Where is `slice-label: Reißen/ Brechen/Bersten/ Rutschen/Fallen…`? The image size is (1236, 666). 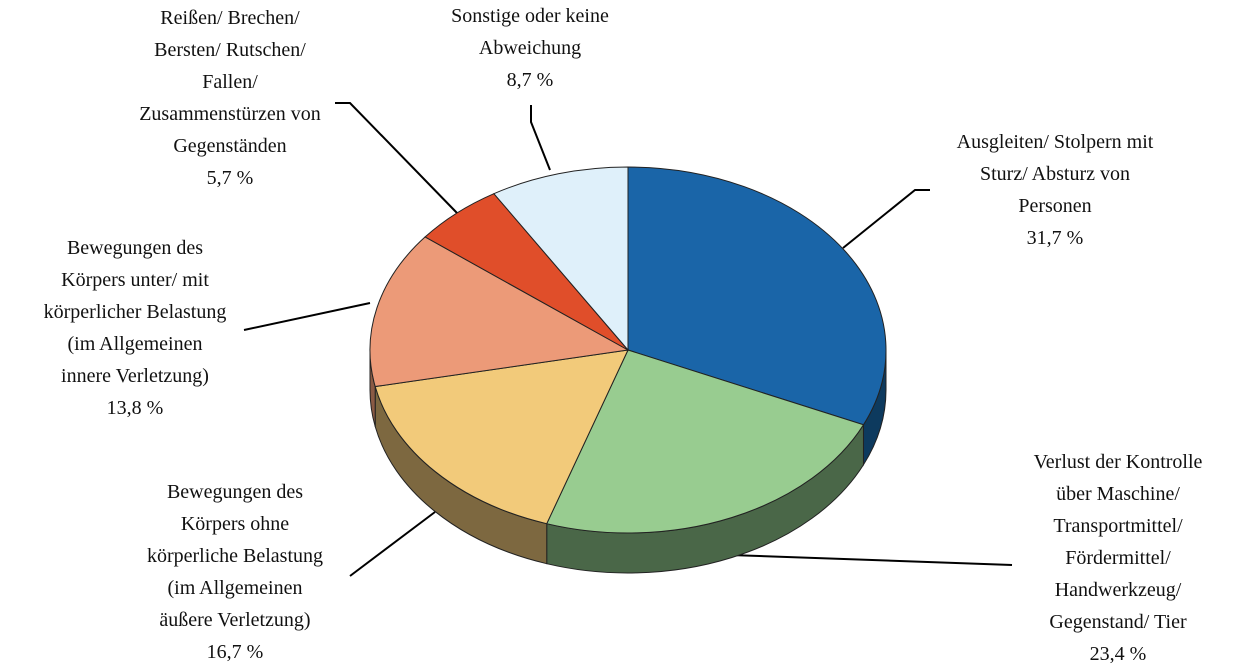
slice-label: Reißen/ Brechen/Bersten/ Rutschen/Fallen… is located at coordinates (230, 82).